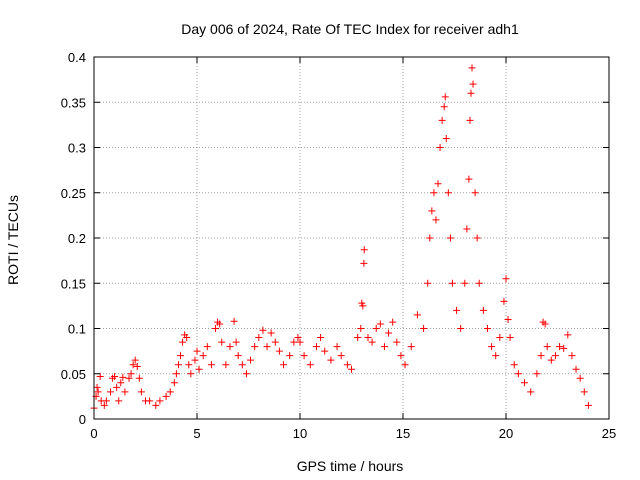 The width and height of the screenshot is (640, 480). Describe the element at coordinates (403, 433) in the screenshot. I see `x-tick-label: 15` at that location.